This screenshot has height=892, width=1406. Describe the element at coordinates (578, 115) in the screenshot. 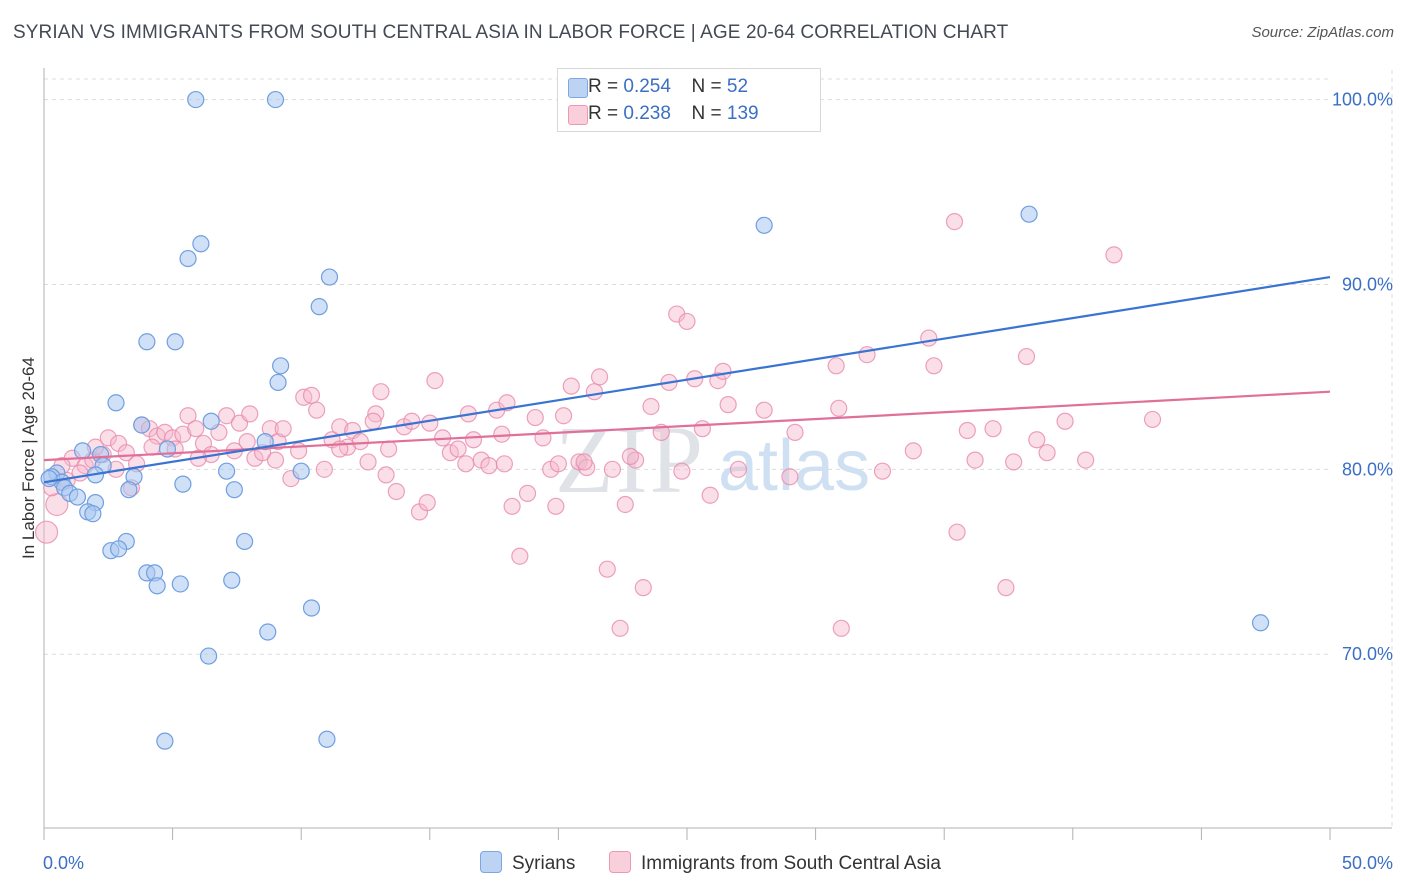

I see `legend-swatch-immigrants` at that location.